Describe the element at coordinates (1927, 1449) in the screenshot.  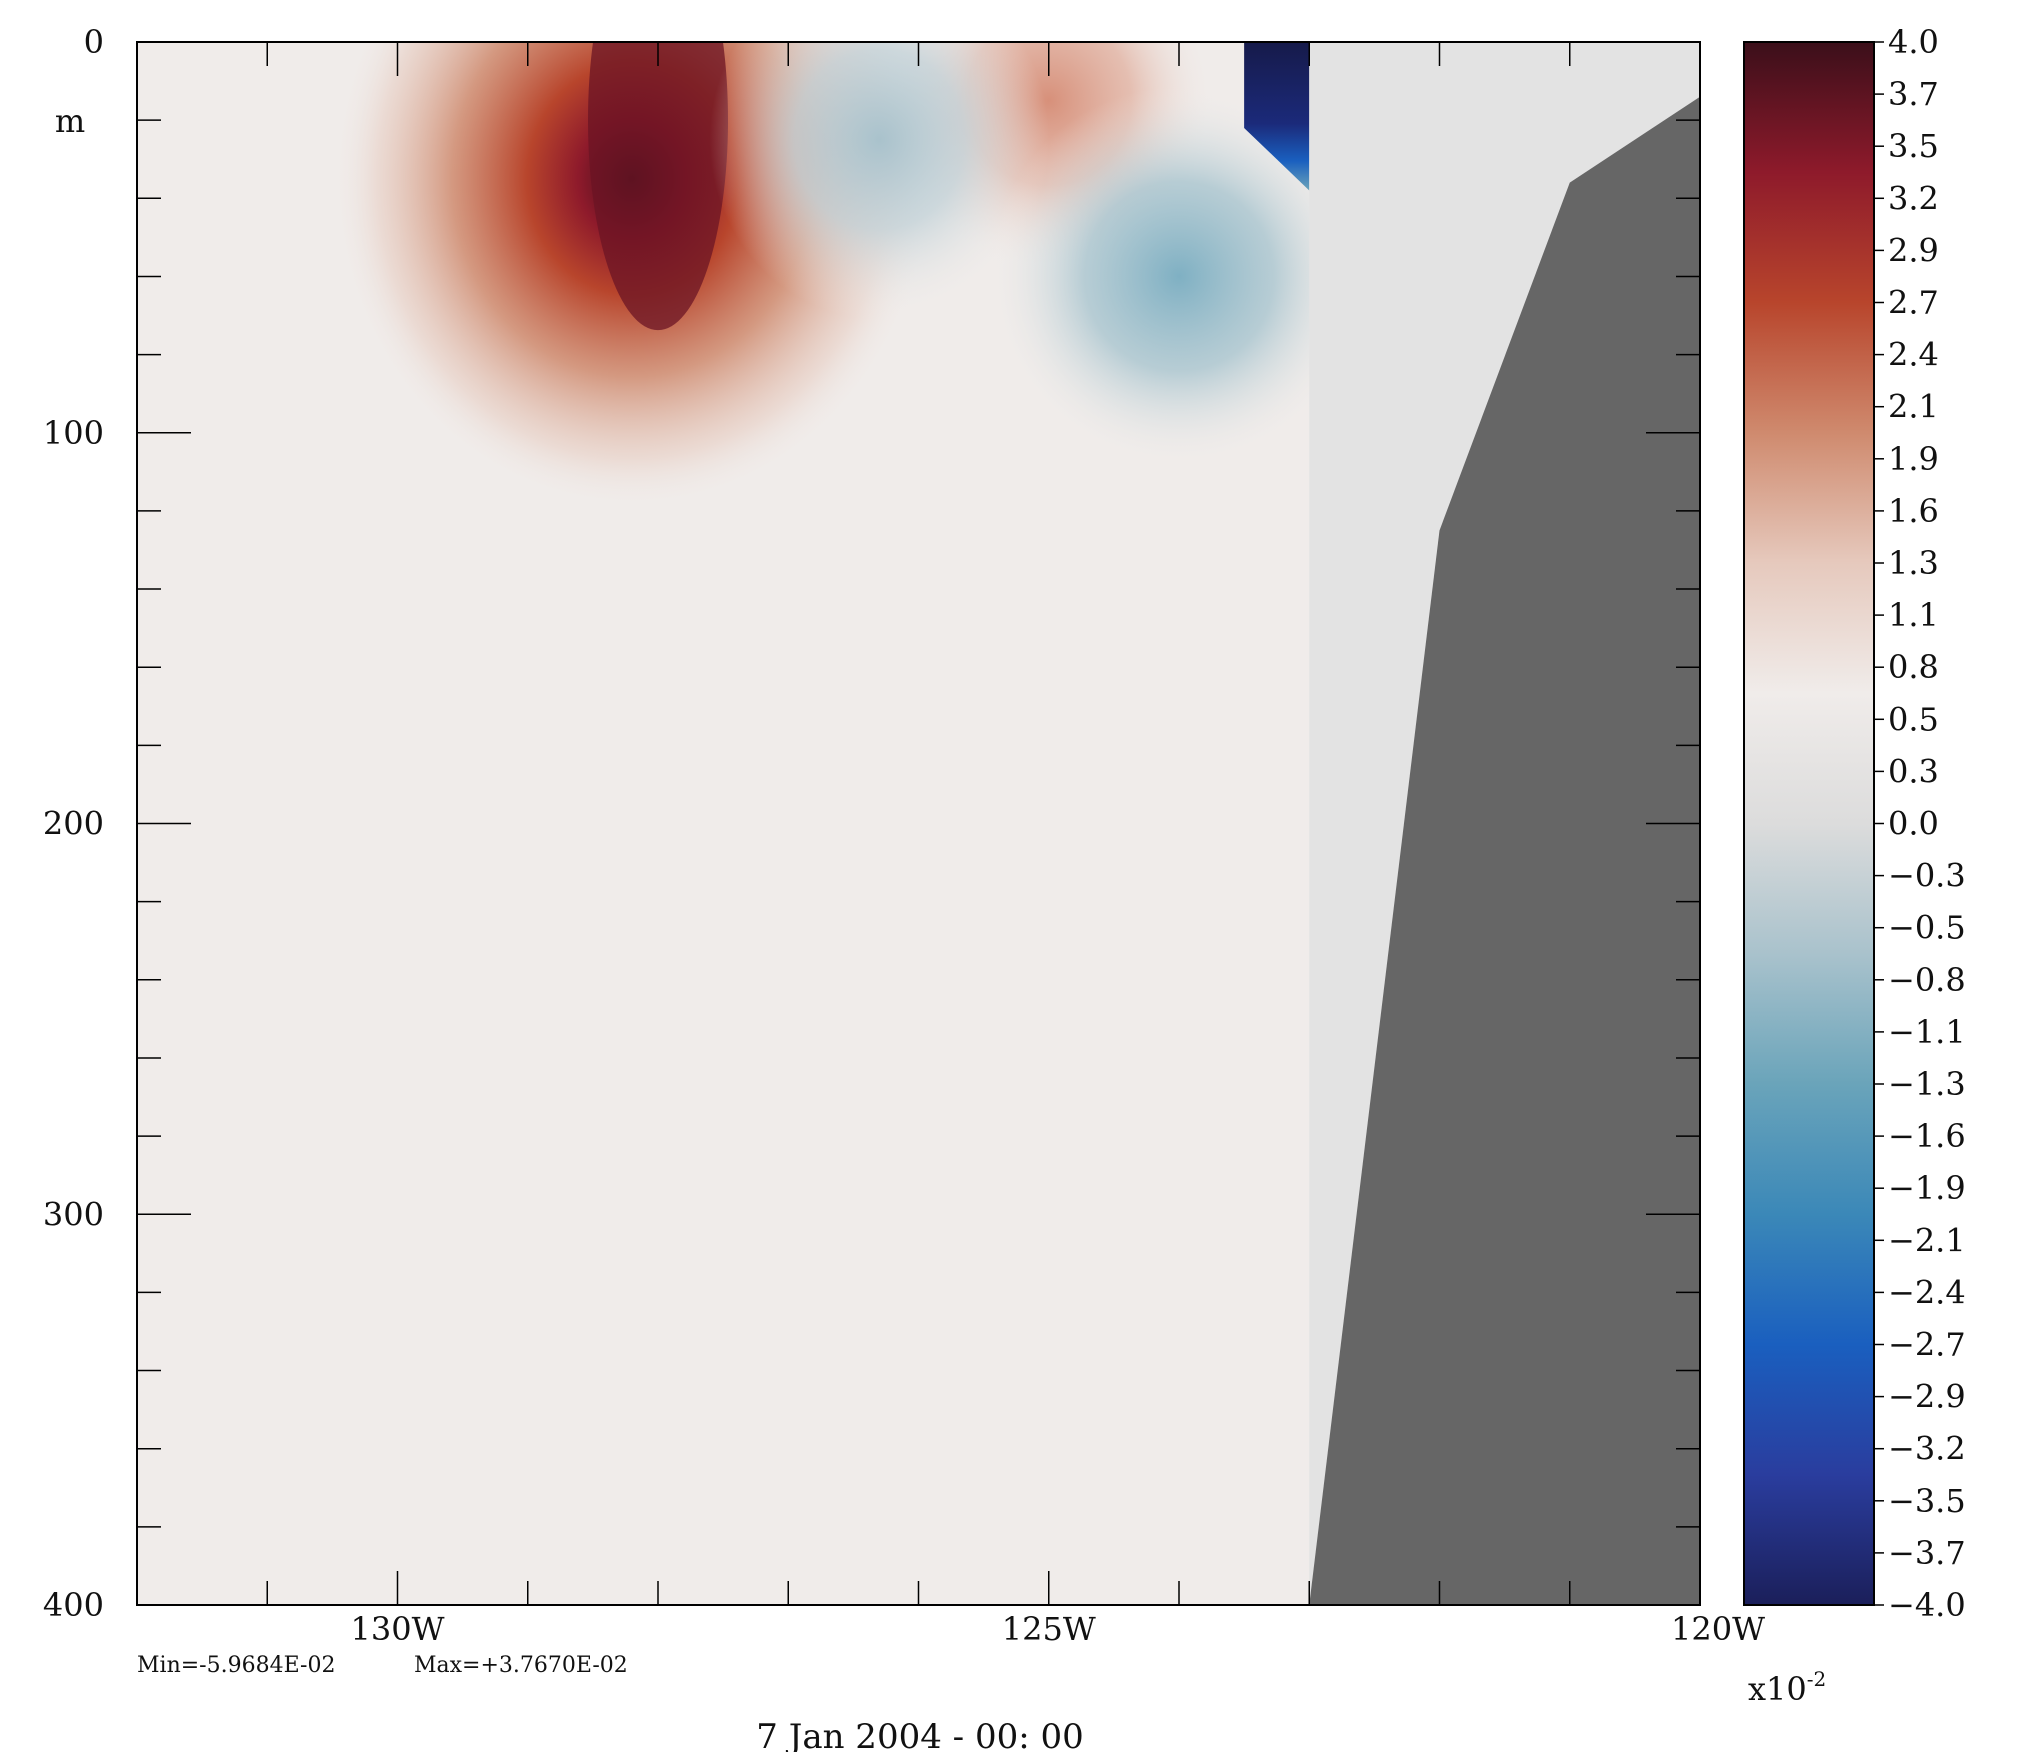
I see `colorbar-label: −3.2` at that location.